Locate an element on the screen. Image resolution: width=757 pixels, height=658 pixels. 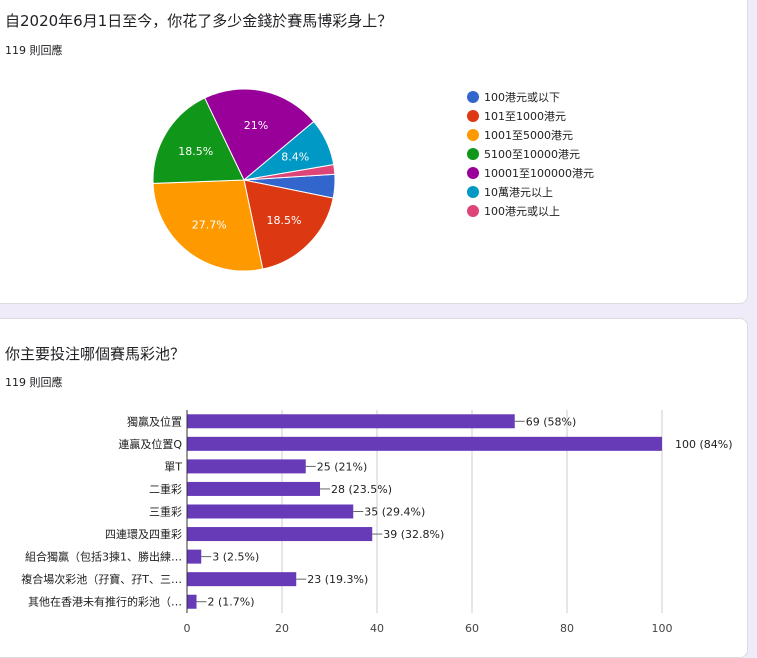
category-label: 單T is located at coordinates (173, 466).